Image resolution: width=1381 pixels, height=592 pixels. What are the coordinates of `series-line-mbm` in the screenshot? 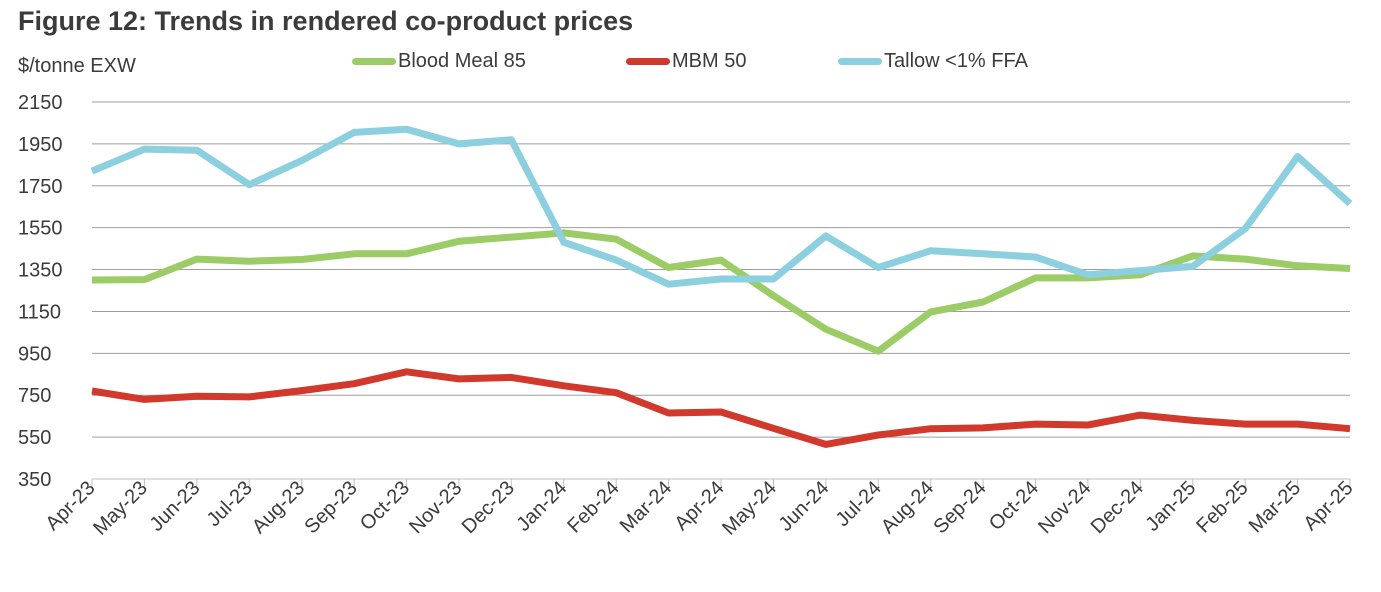 It's located at (721, 408).